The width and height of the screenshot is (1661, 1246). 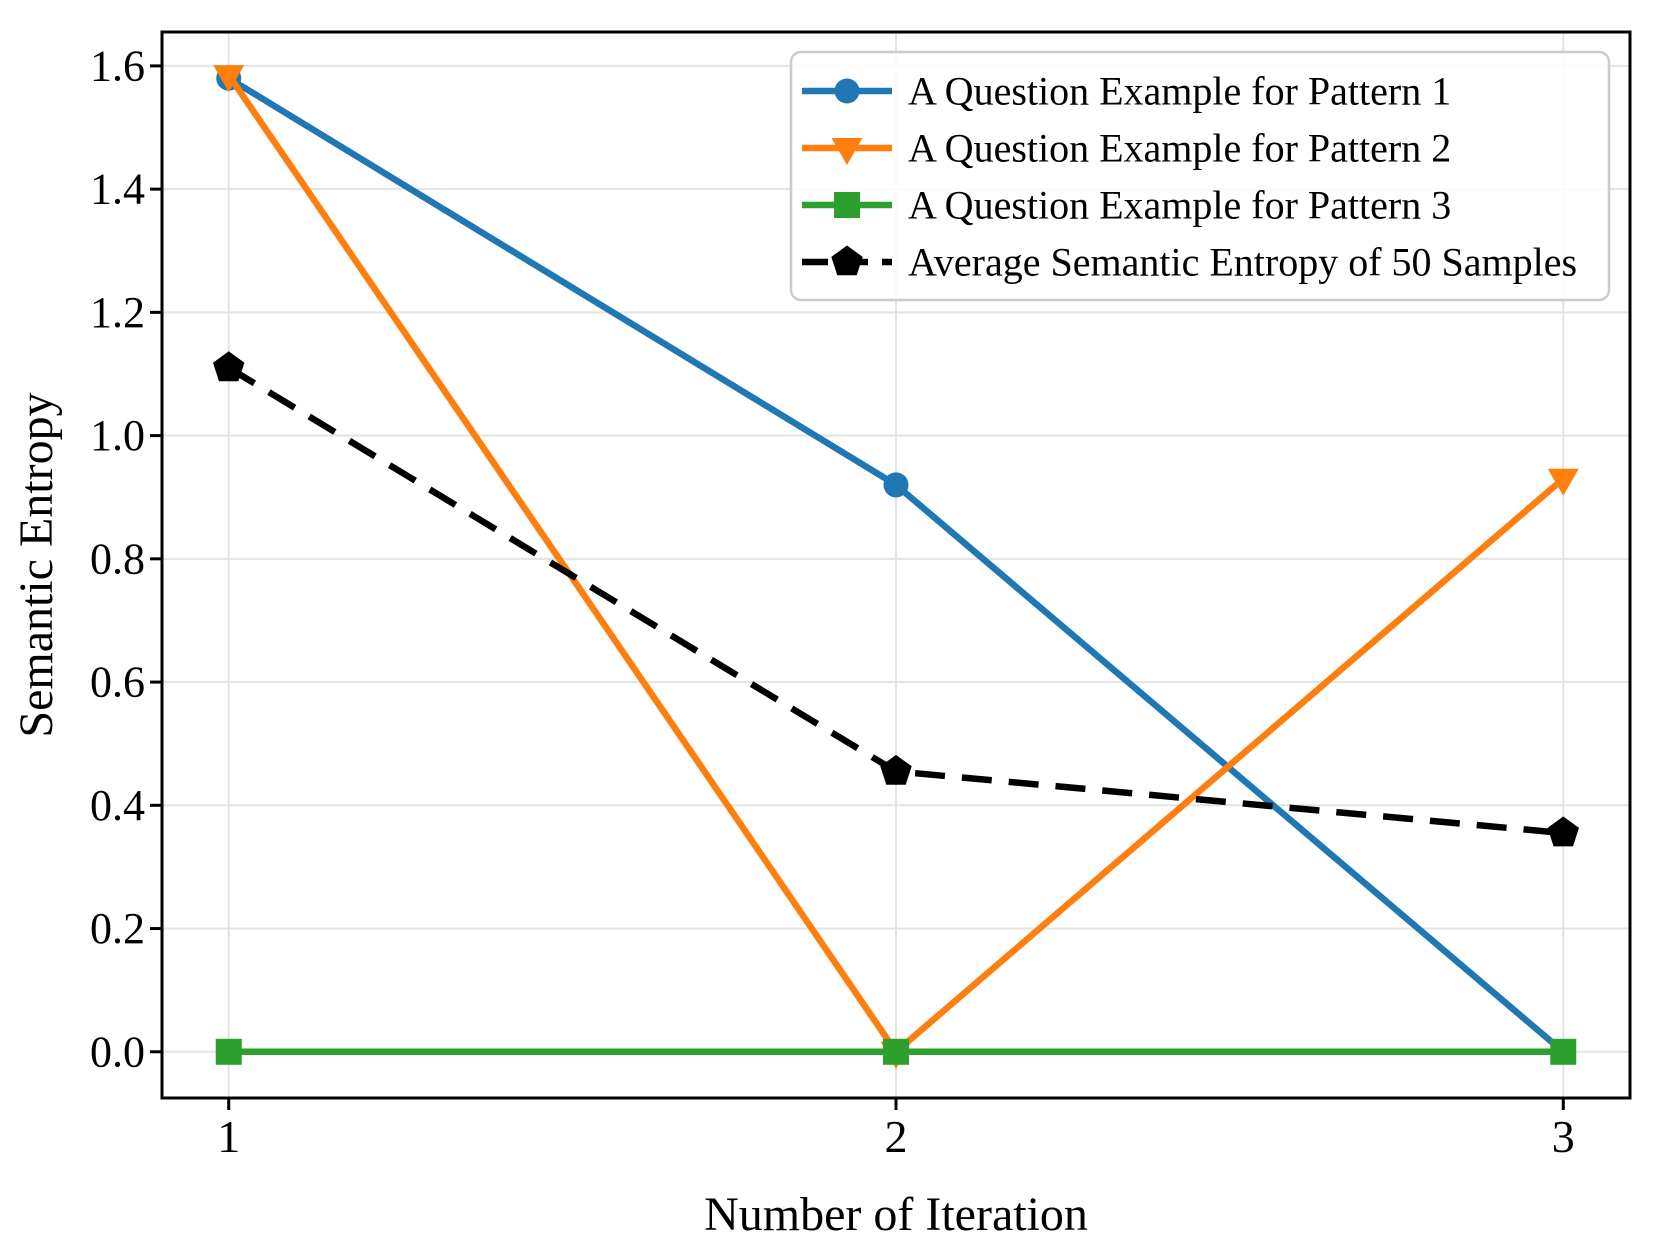 I want to click on legend-label: Average Semantic Entropy of 50 Samples, so click(x=1242, y=262).